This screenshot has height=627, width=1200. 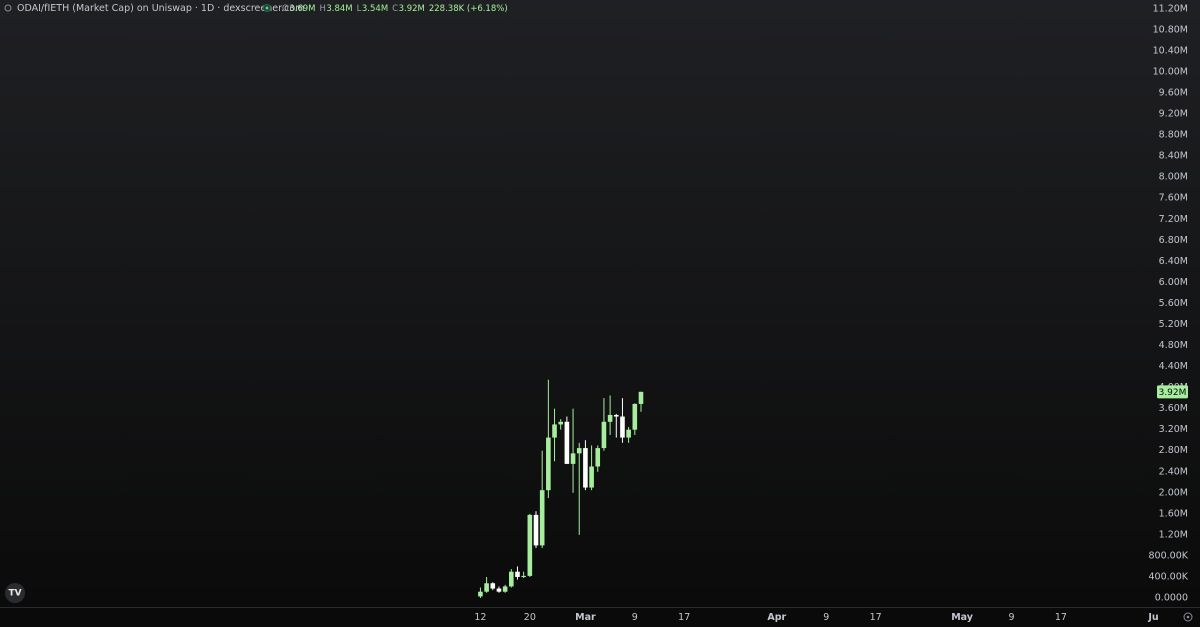 I want to click on y-tick-label: 2.00M, so click(x=1173, y=492).